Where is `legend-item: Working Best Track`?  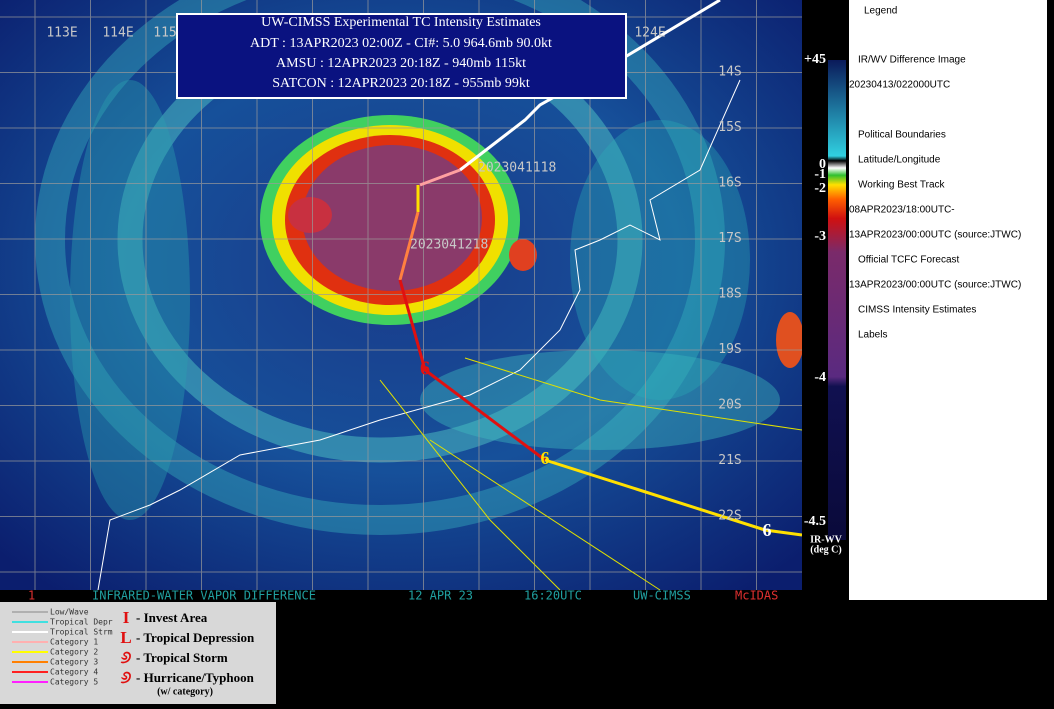 legend-item: Working Best Track is located at coordinates (902, 185).